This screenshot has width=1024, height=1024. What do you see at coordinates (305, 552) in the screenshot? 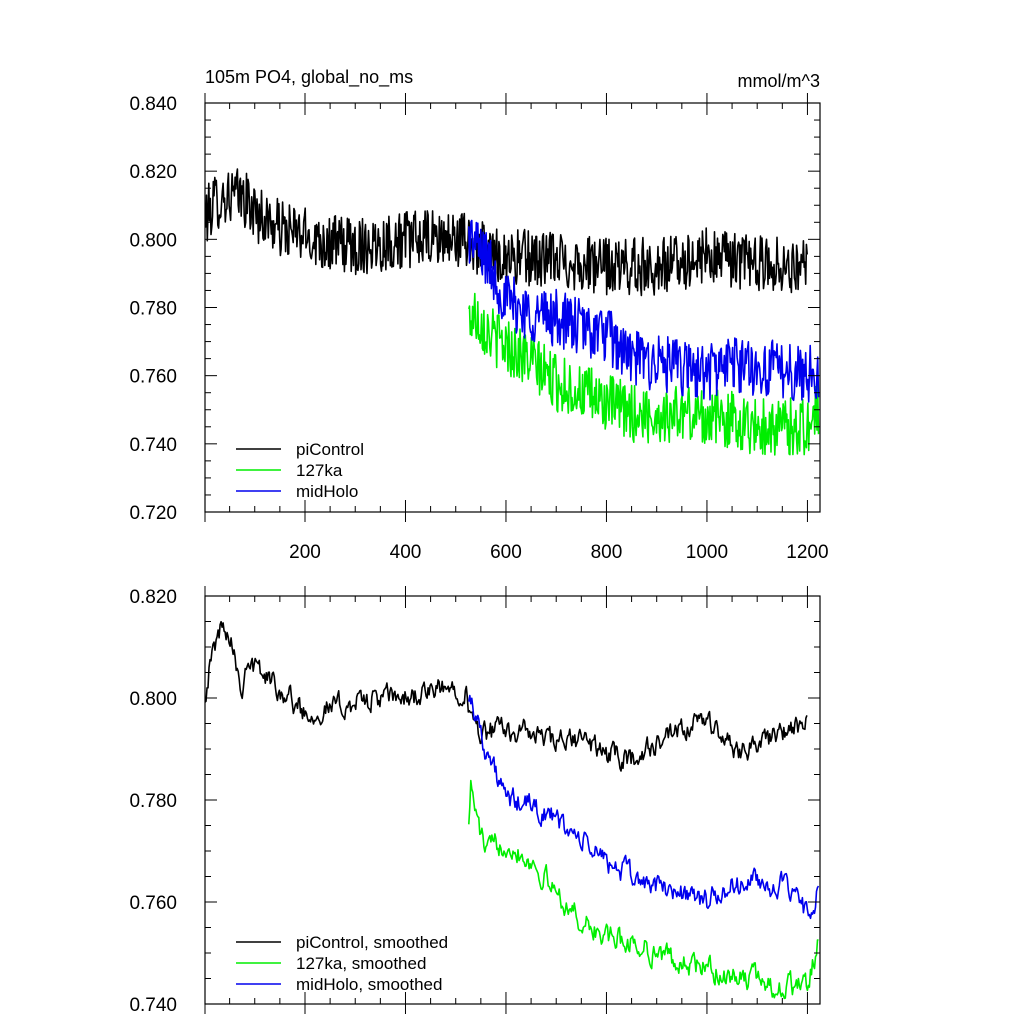
I see `x-tick-label: 200` at bounding box center [305, 552].